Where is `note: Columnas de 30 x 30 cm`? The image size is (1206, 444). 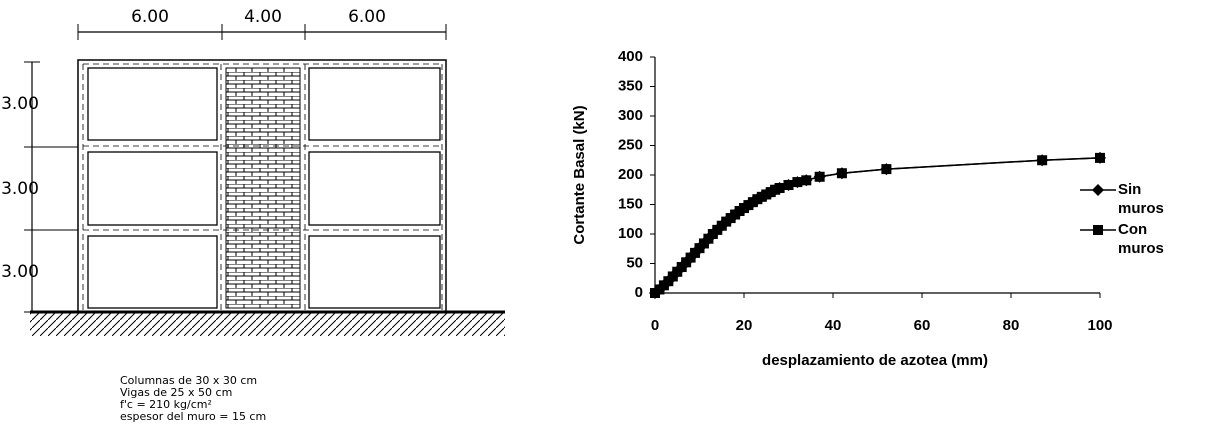 note: Columnas de 30 x 30 cm is located at coordinates (188, 380).